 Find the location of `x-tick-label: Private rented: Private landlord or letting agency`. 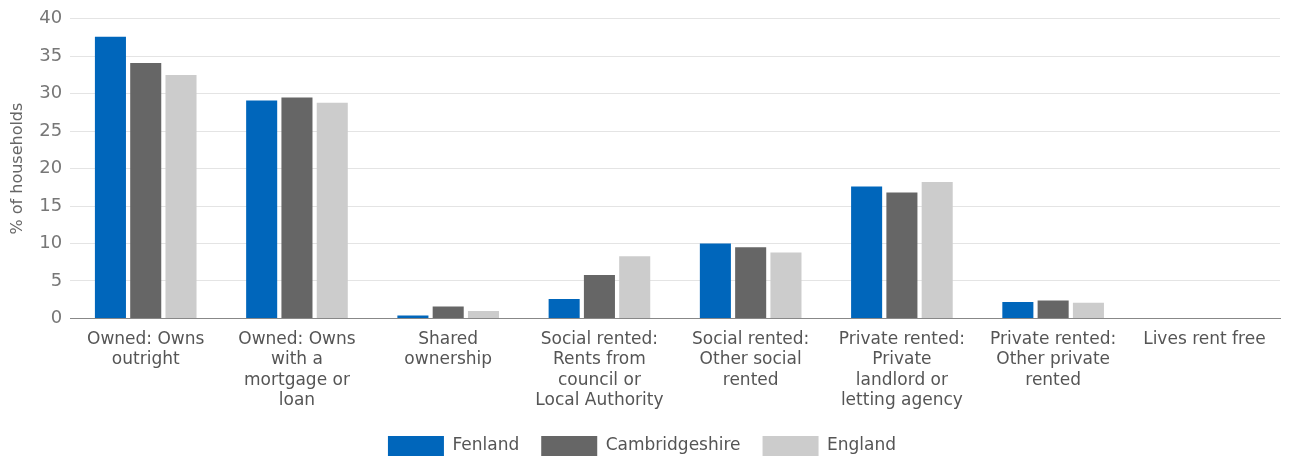

x-tick-label: Private rented: Private landlord or letting agency is located at coordinates (901, 369).